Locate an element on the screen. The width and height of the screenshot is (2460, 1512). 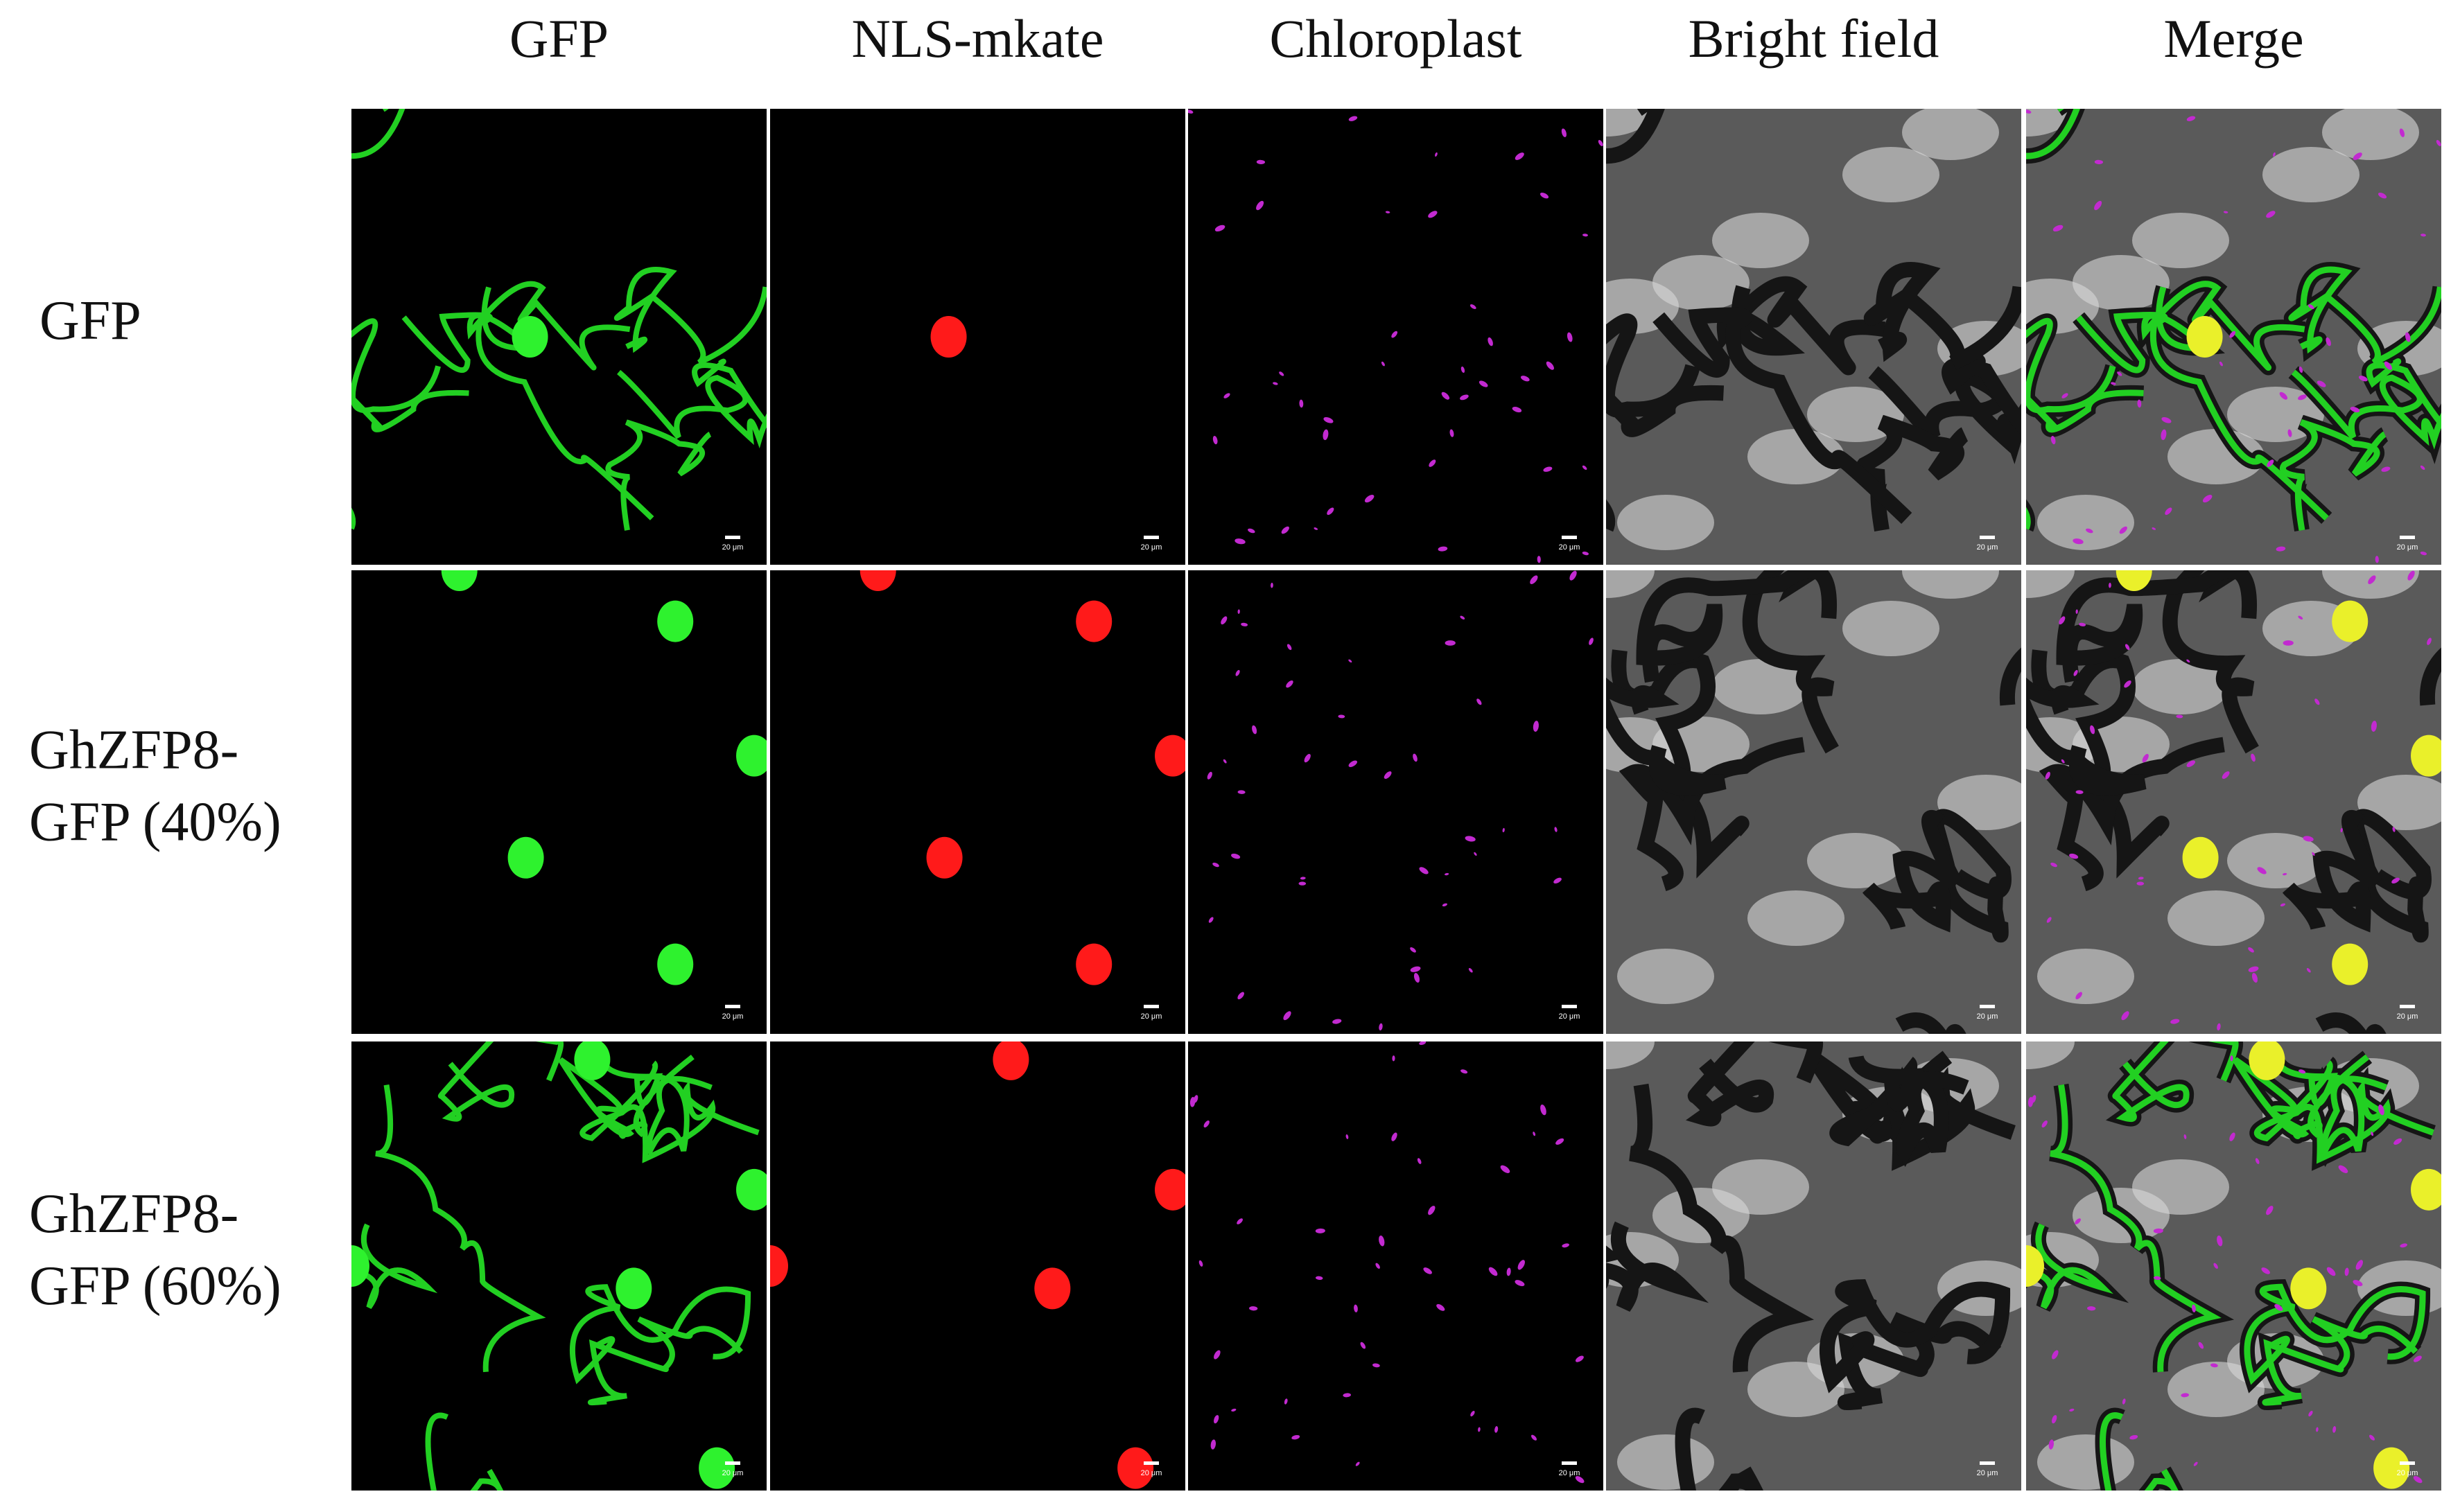
row-label: GFP is located at coordinates (90, 320).